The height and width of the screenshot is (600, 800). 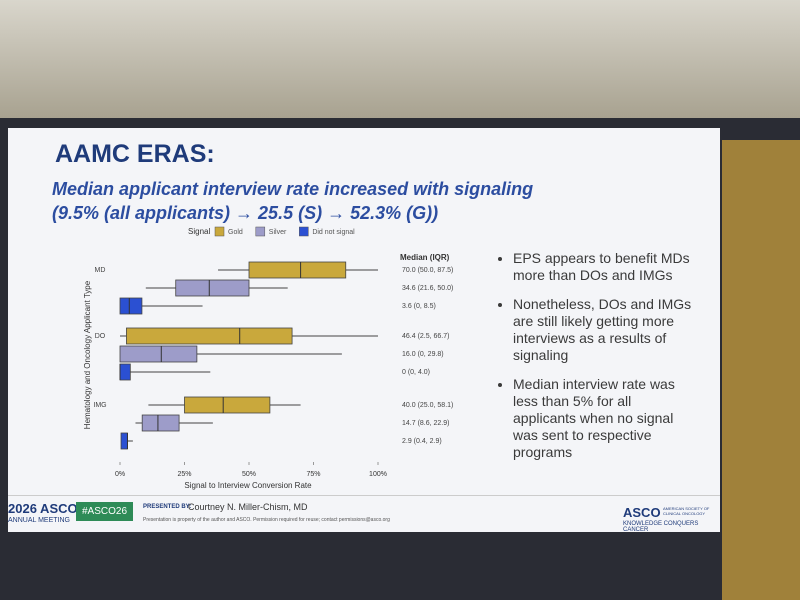 I want to click on median-label: 3.6 (0, 8.5), so click(x=419, y=306).